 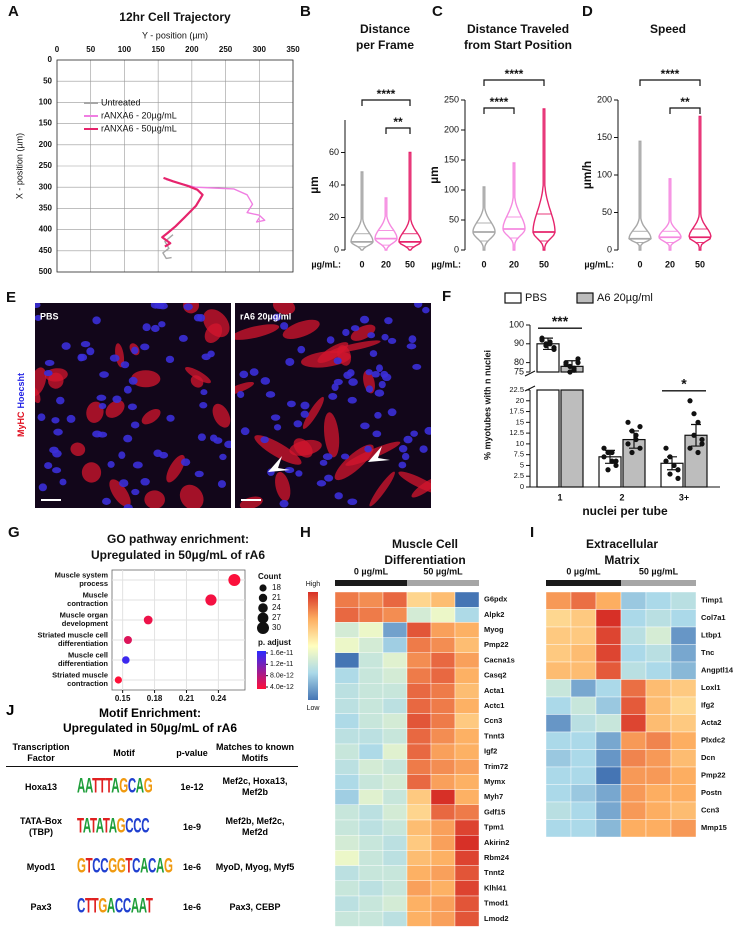 What do you see at coordinates (572, 438) in the screenshot?
I see `bar` at bounding box center [572, 438].